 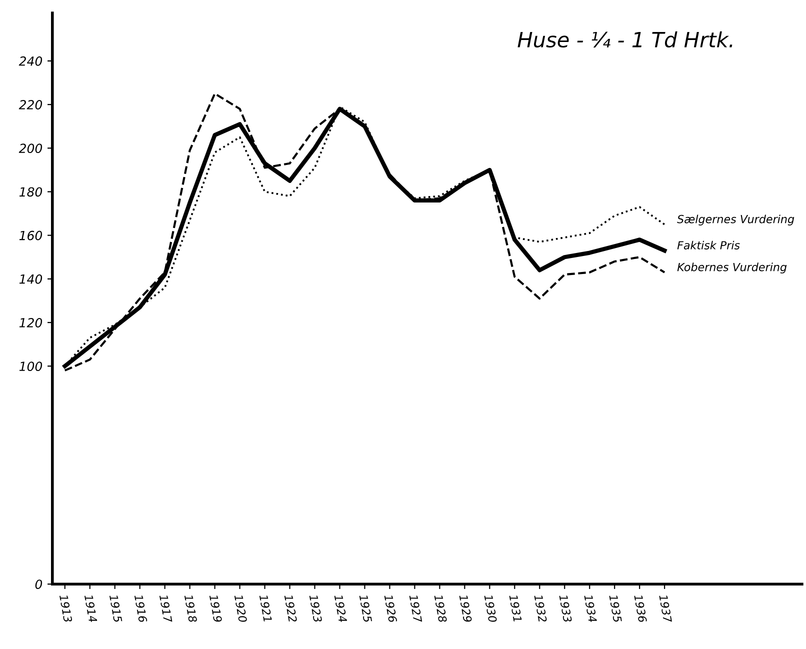 I want to click on series-label: Faktisk Pris, so click(x=708, y=245).